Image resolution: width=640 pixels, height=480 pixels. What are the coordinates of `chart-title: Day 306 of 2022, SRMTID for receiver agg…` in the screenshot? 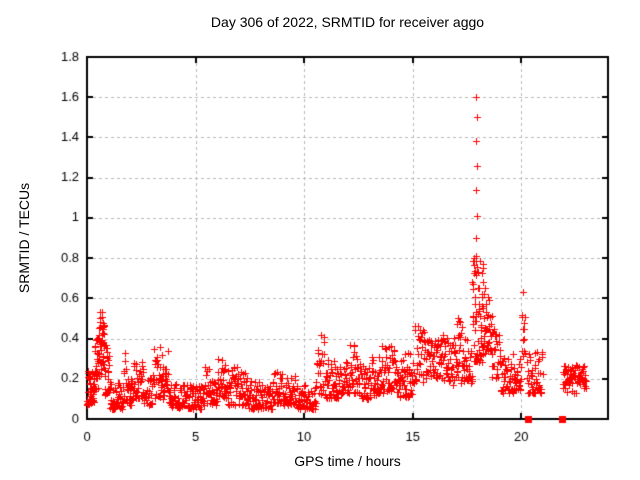 It's located at (347, 22).